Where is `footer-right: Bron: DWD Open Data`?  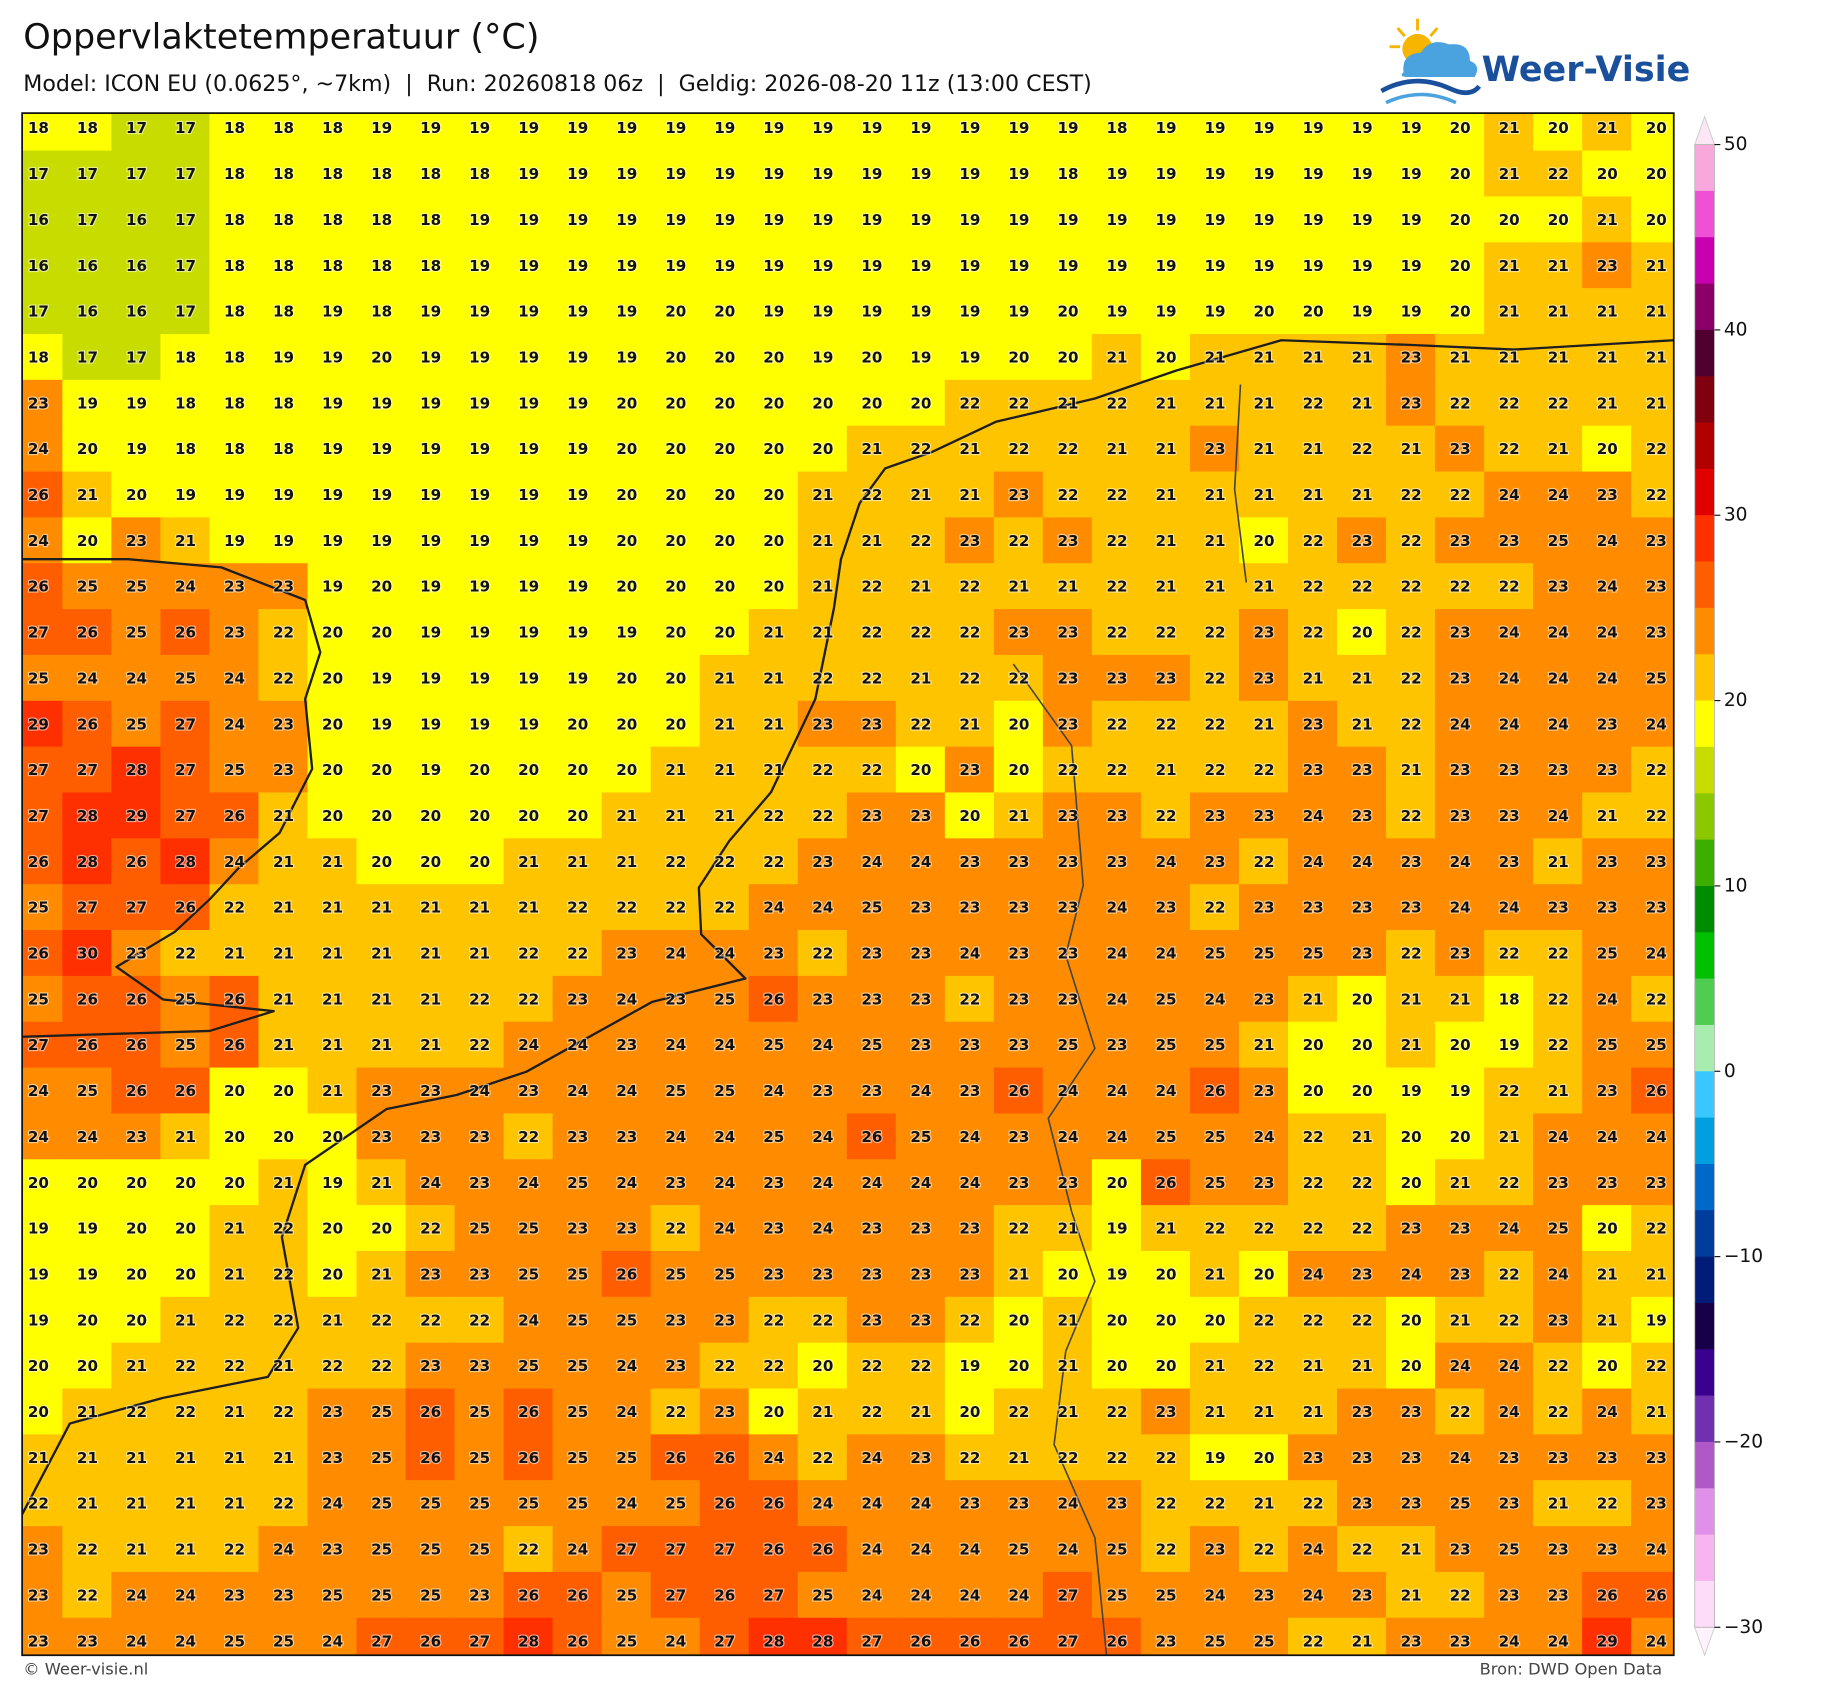 footer-right: Bron: DWD Open Data is located at coordinates (1571, 1669).